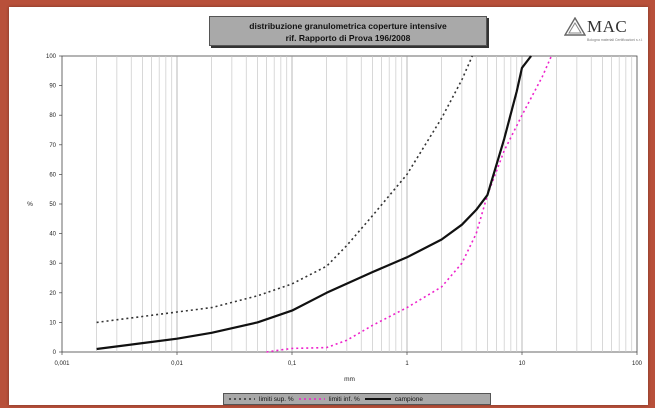  I want to click on chart-legend: limiti sup. % limiti inf. % campione, so click(357, 399).